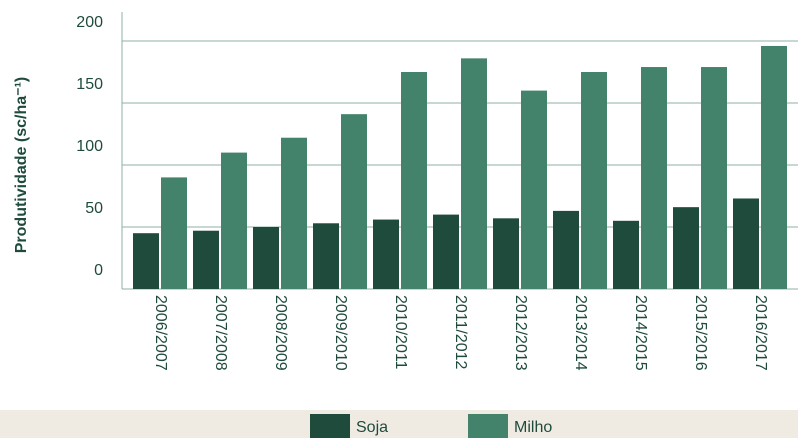 The height and width of the screenshot is (438, 798). Describe the element at coordinates (372, 427) in the screenshot. I see `legend-label: Soja` at that location.